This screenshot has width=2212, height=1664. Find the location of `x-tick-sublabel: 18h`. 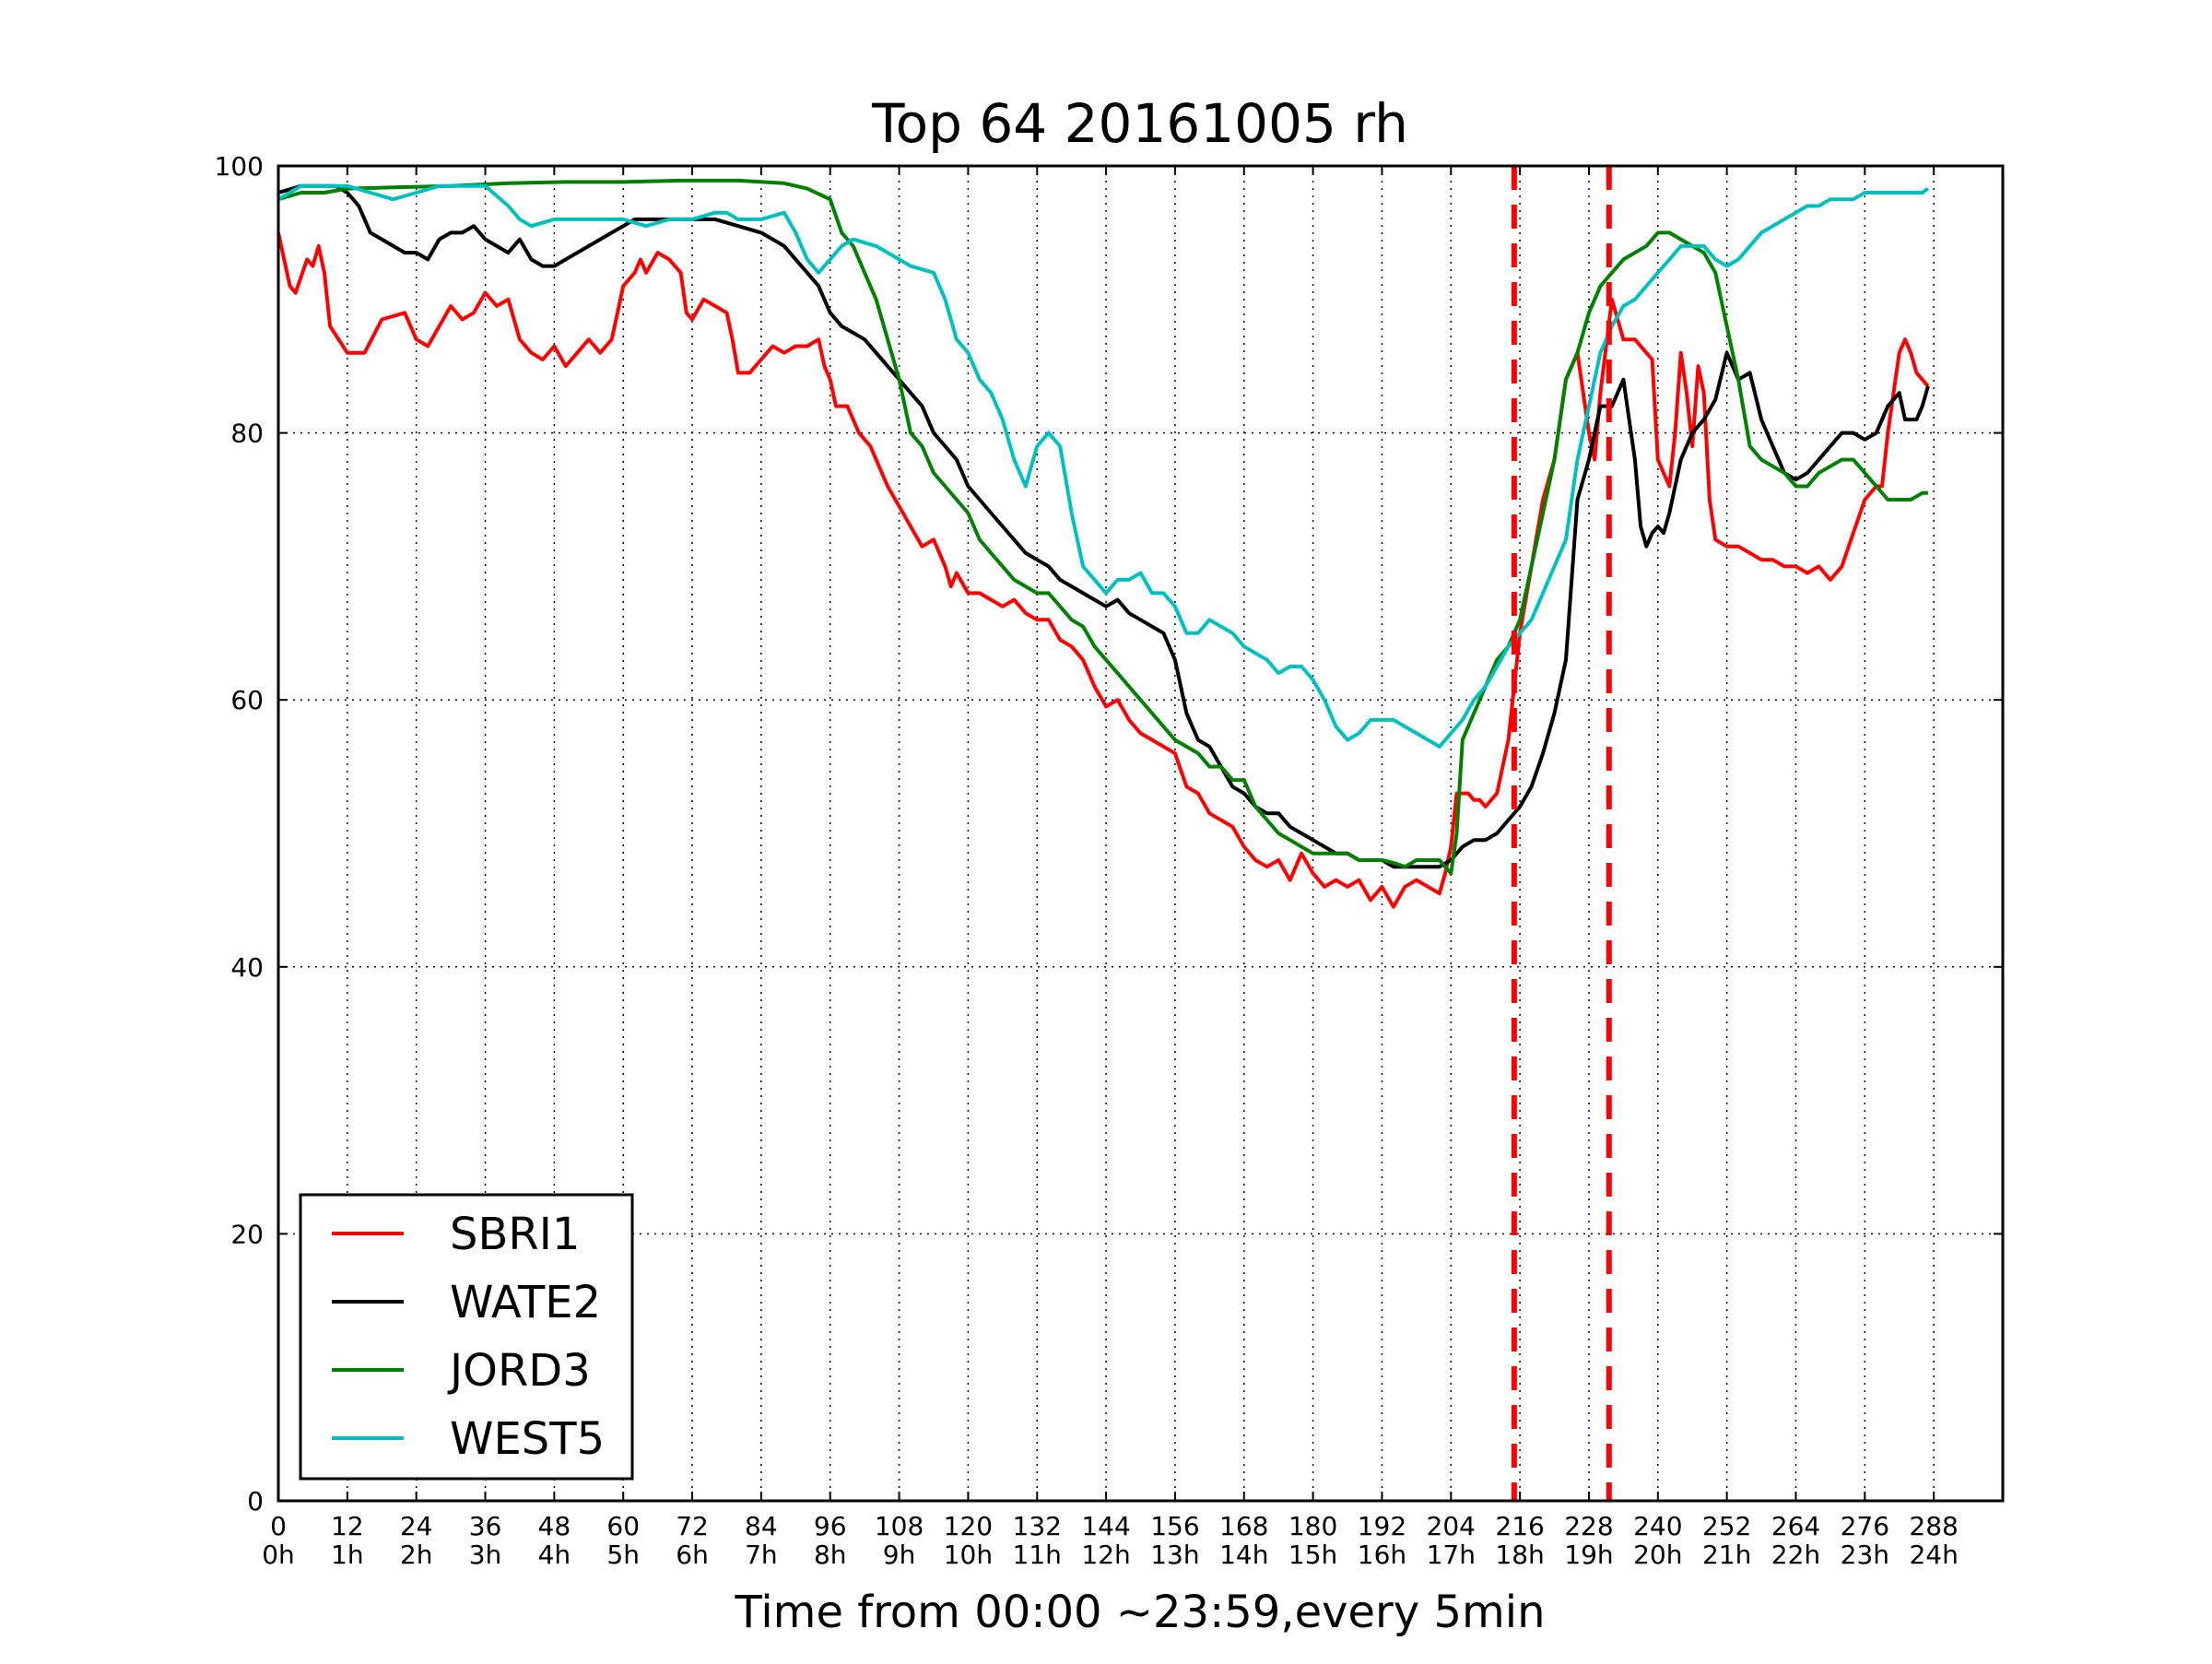

x-tick-sublabel: 18h is located at coordinates (1519, 1555).